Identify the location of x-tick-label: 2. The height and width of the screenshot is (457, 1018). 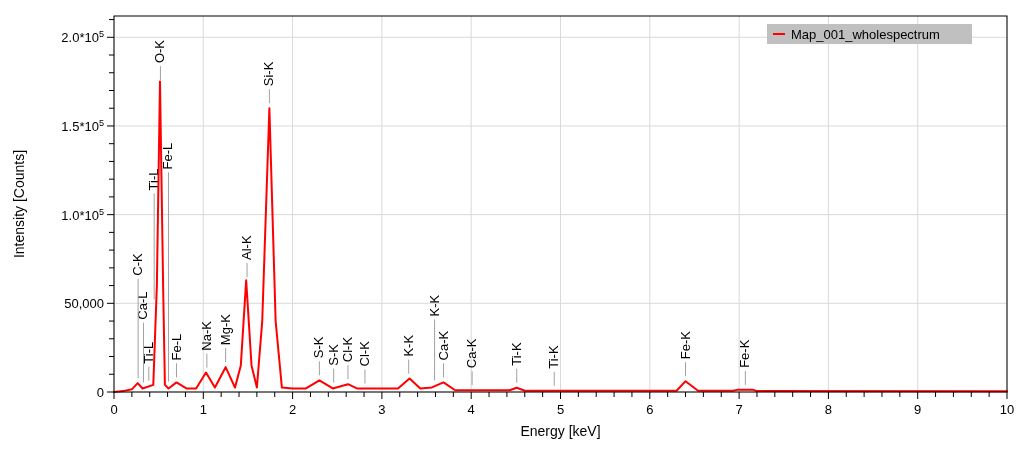
(292, 409).